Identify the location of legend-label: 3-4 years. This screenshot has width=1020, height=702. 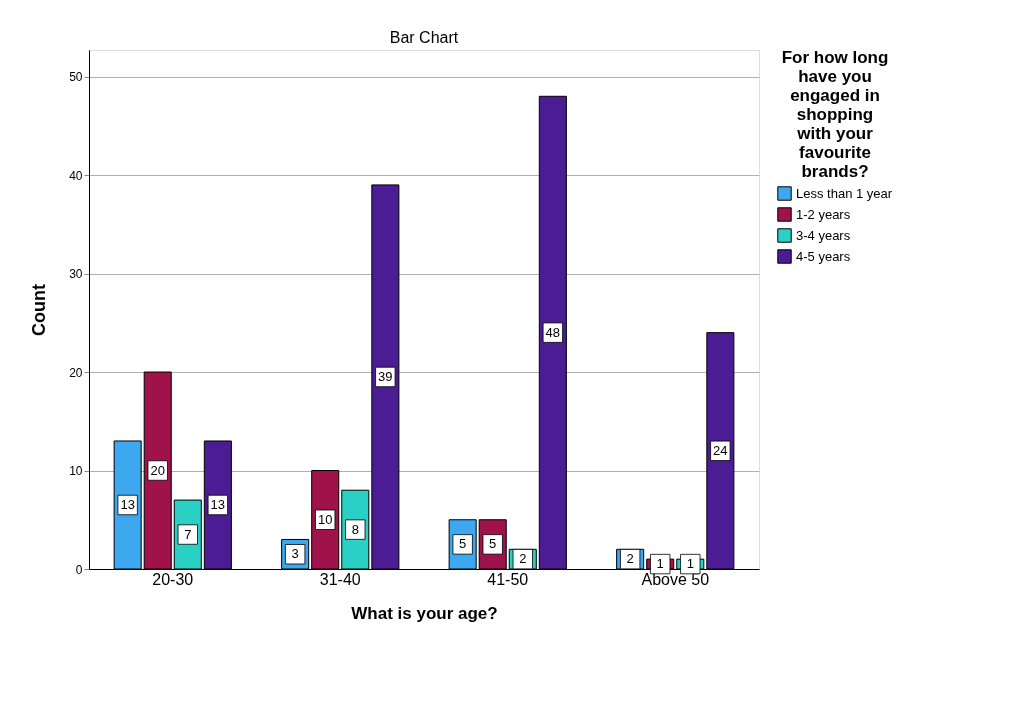
(823, 235).